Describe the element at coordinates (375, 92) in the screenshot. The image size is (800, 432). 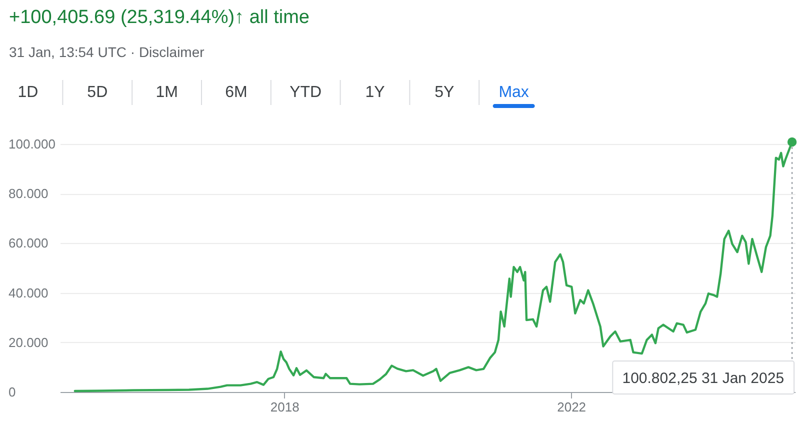
I see `text: 1Y` at that location.